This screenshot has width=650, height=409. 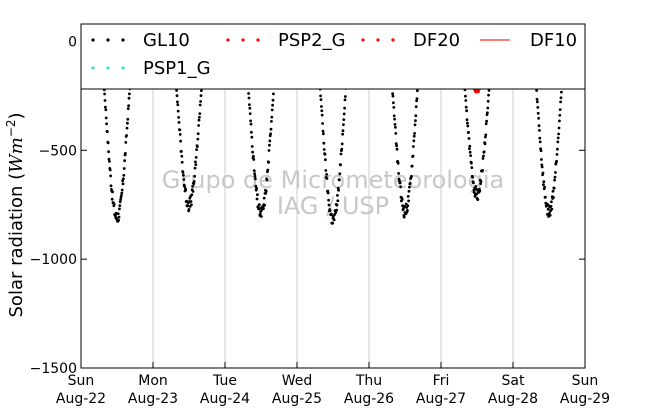 I want to click on legend-label: DF10, so click(x=553, y=40).